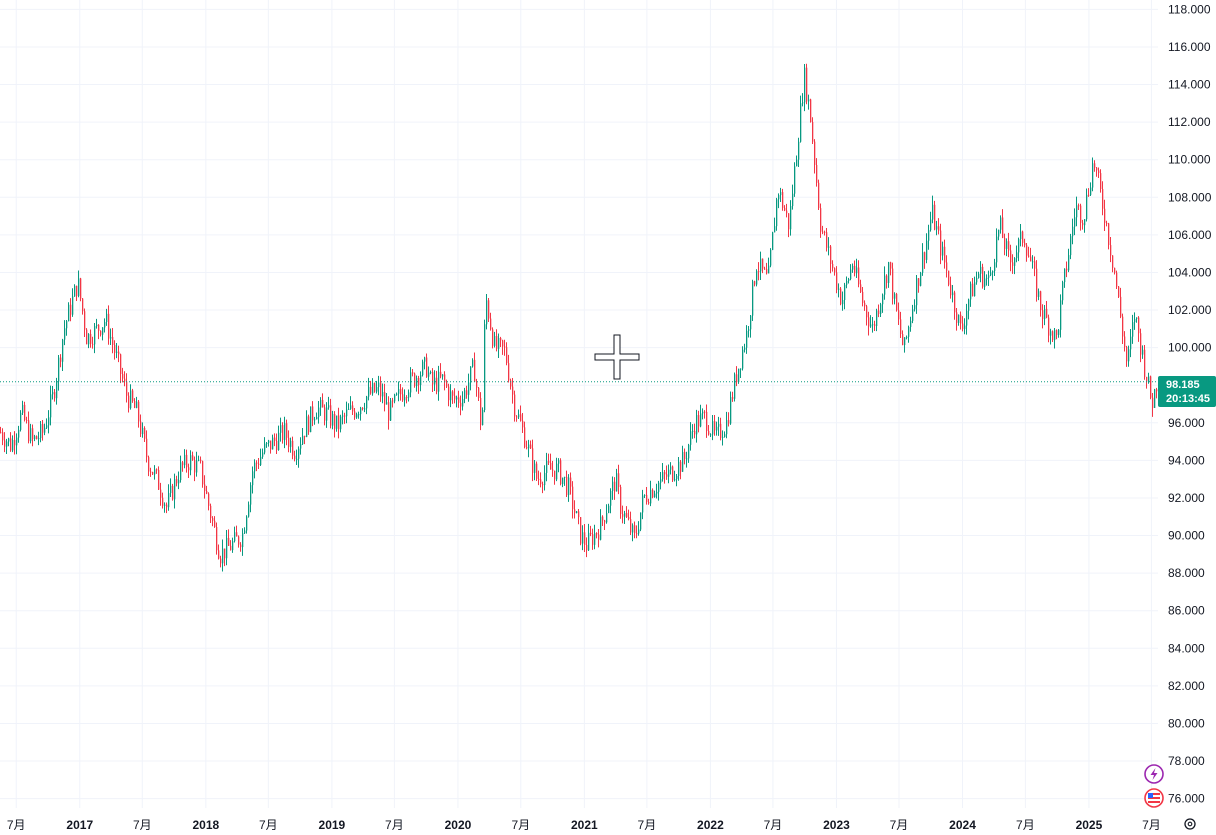 Image resolution: width=1216 pixels, height=835 pixels. Describe the element at coordinates (1154, 798) in the screenshot. I see `us-flag-icon` at that location.